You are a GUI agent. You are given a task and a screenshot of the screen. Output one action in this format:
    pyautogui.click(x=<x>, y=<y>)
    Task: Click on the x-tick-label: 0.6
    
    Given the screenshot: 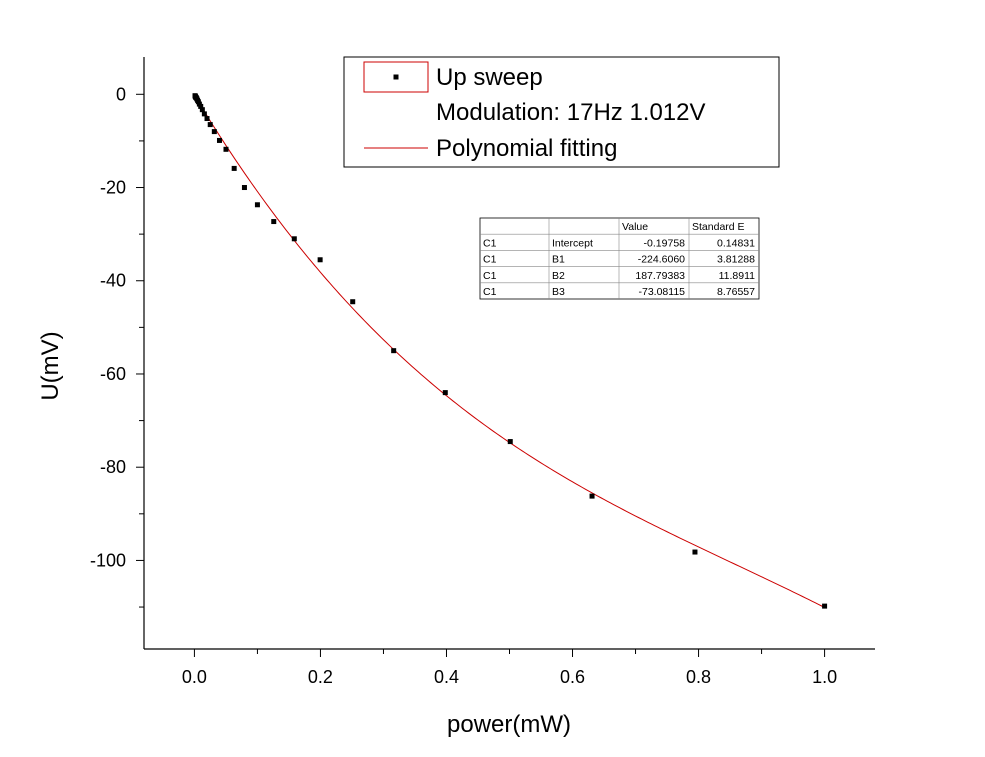 What is the action you would take?
    pyautogui.click(x=572, y=677)
    